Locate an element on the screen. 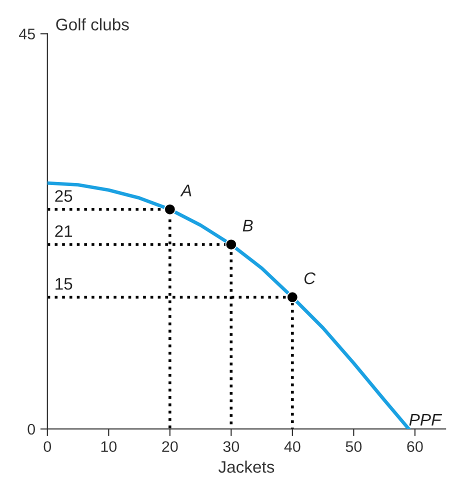  x-tick-label: 10 is located at coordinates (109, 446).